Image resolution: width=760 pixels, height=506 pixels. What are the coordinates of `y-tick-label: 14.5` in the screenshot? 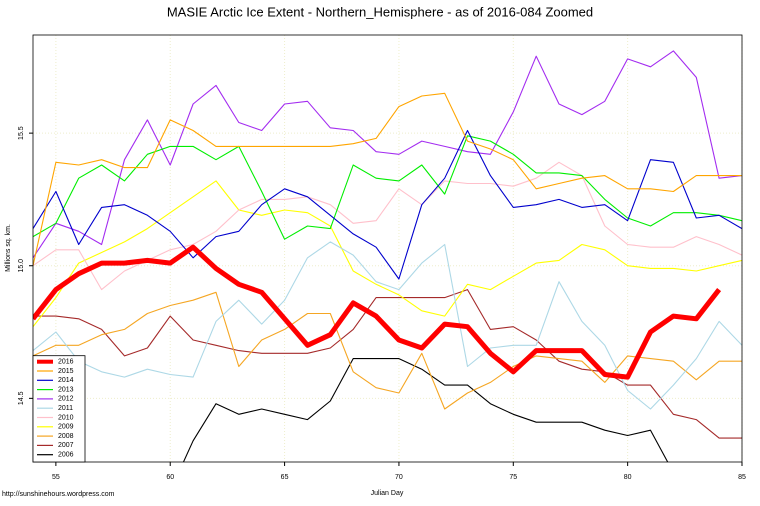 It's located at (21, 398).